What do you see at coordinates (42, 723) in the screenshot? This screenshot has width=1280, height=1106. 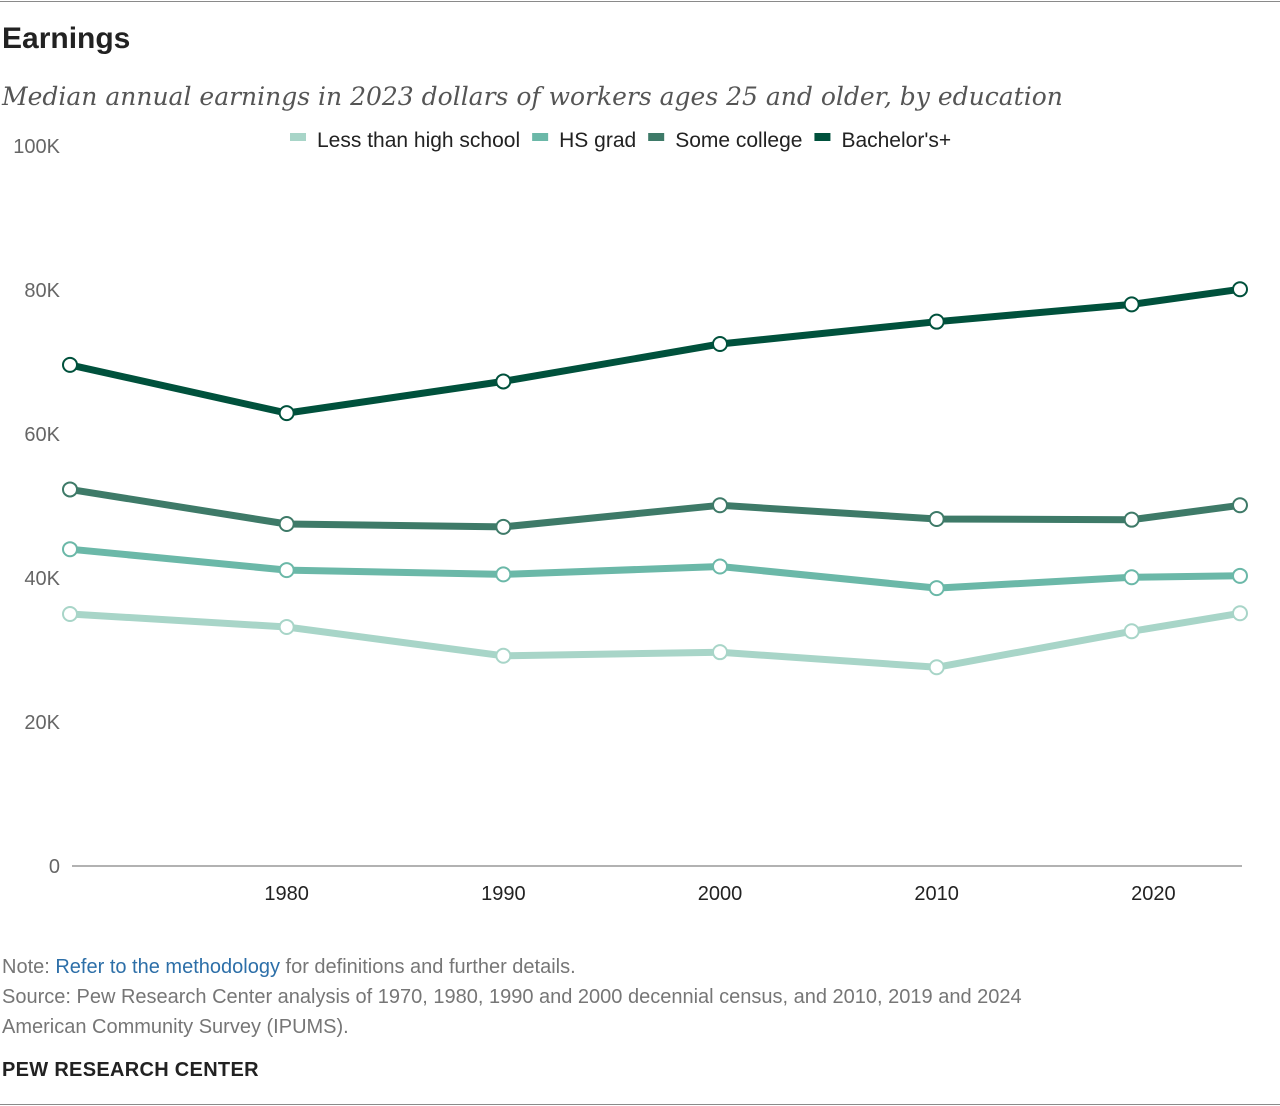 I see `y-tick-label: 20K` at bounding box center [42, 723].